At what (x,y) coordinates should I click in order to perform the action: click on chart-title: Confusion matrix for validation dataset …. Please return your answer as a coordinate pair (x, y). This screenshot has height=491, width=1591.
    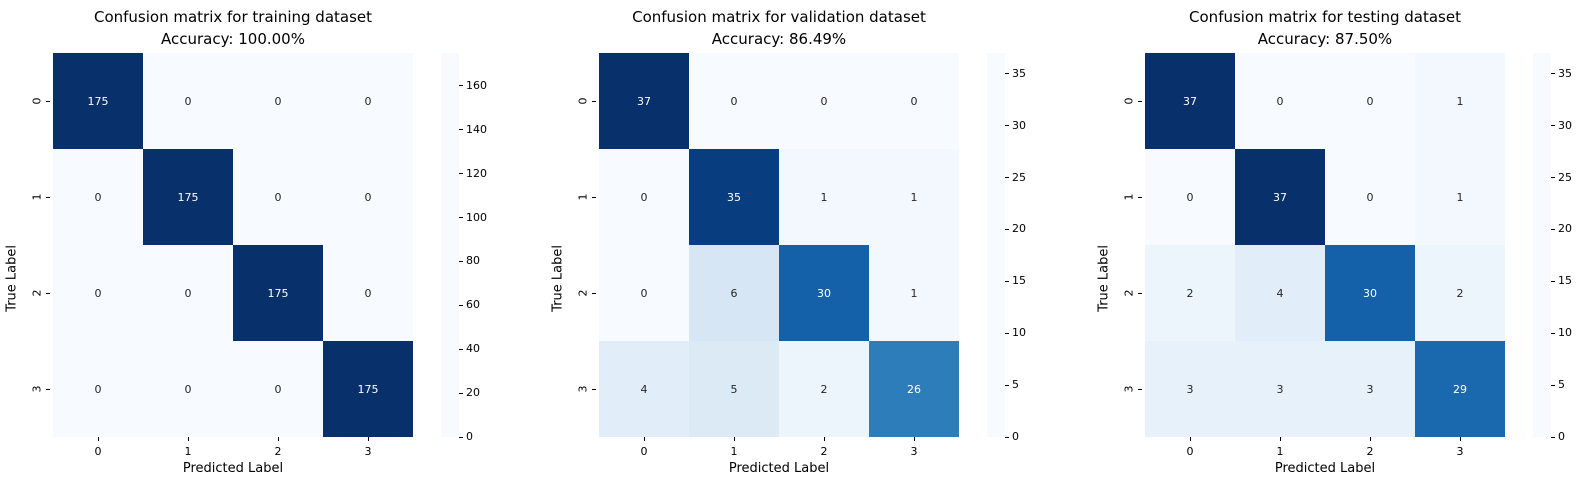
    Looking at the image, I should click on (779, 28).